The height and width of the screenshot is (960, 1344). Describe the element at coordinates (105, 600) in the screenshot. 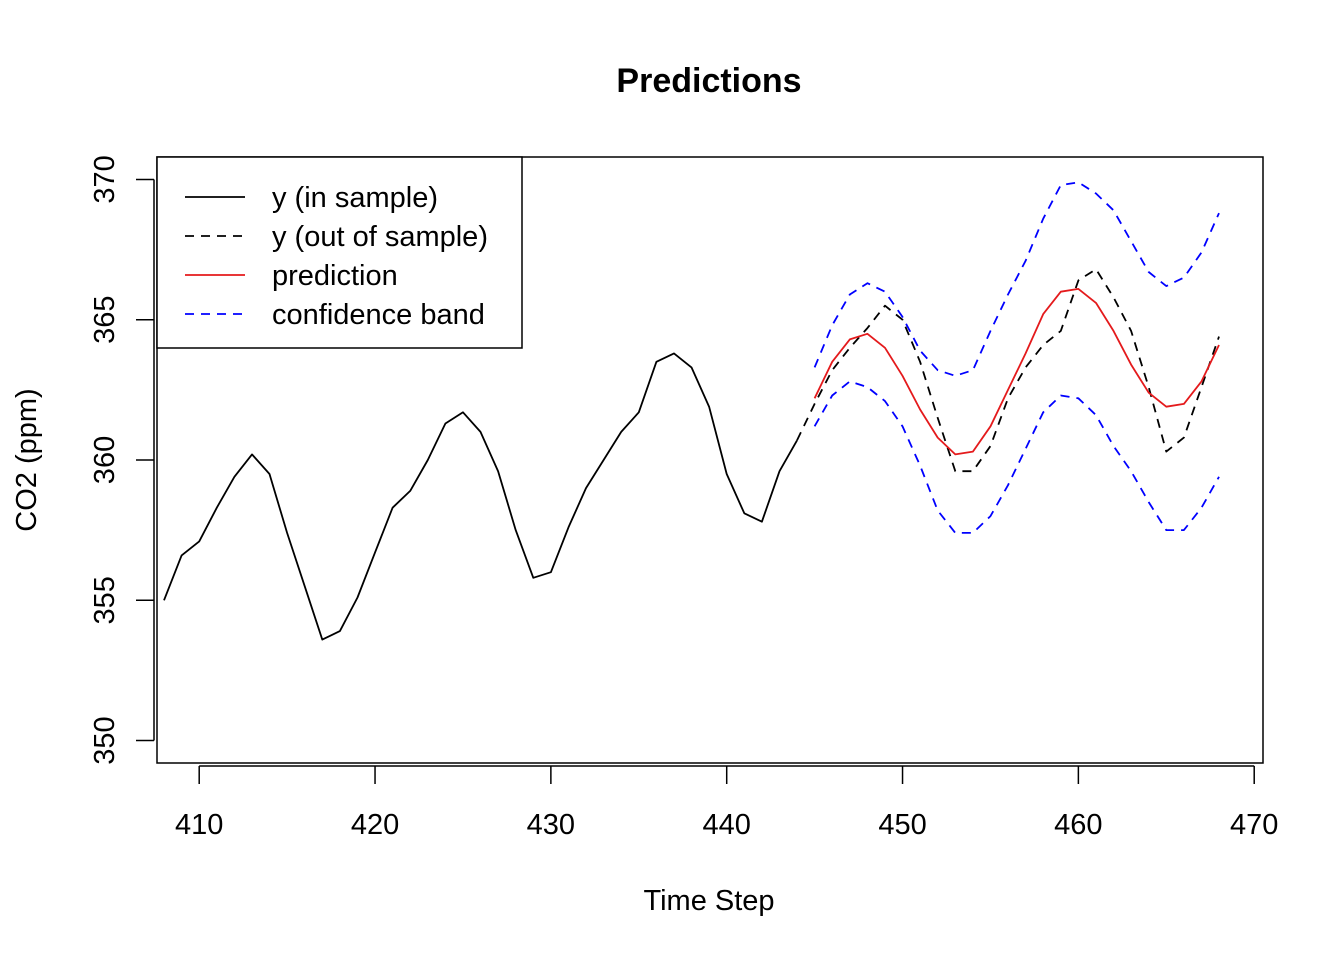

I see `y-tick-label: 355` at that location.